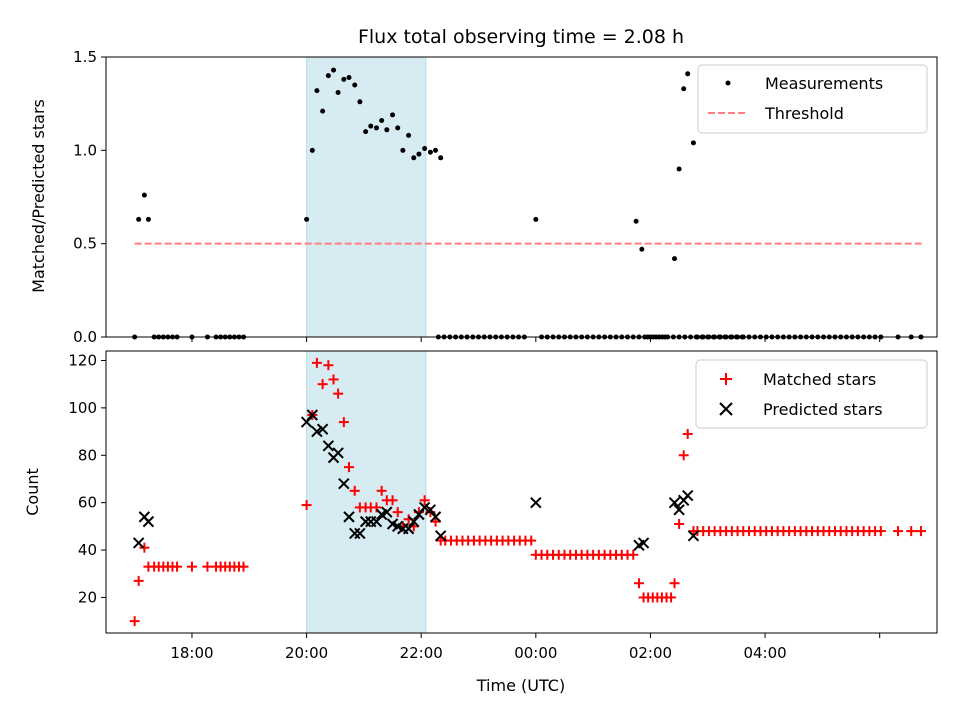  I want to click on top-y-tick-label: 0.5, so click(85, 244).